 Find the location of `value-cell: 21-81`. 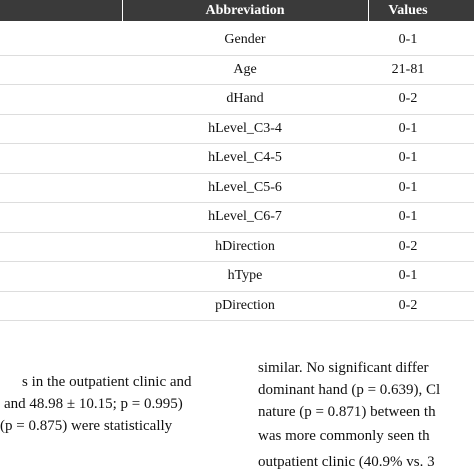

value-cell: 21-81 is located at coordinates (408, 69).